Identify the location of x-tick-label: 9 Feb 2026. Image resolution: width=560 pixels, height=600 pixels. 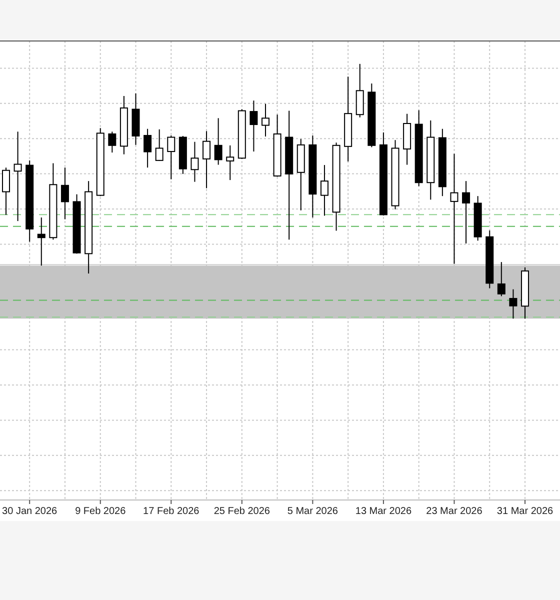
(100, 512).